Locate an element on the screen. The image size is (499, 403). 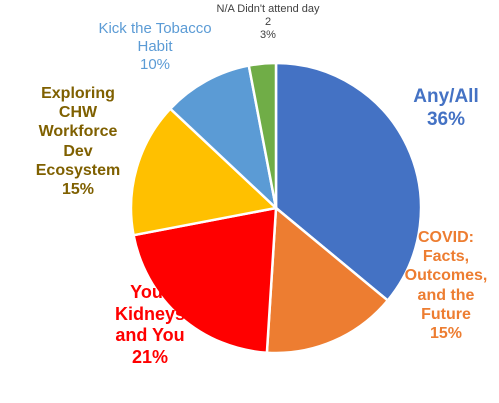
slice-label: N/A Didn't attend day 2 3% is located at coordinates (268, 23).